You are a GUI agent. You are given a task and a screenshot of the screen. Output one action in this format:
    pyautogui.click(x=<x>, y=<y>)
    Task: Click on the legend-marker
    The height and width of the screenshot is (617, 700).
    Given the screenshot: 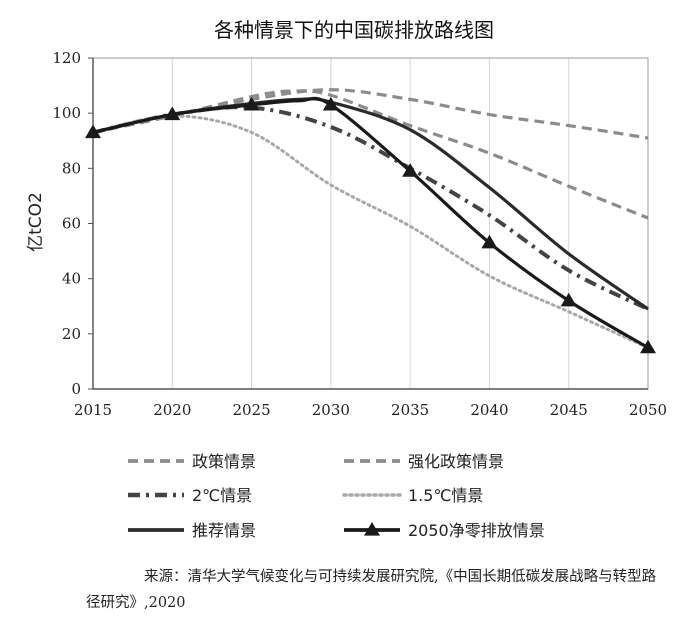 What is the action you would take?
    pyautogui.click(x=372, y=529)
    